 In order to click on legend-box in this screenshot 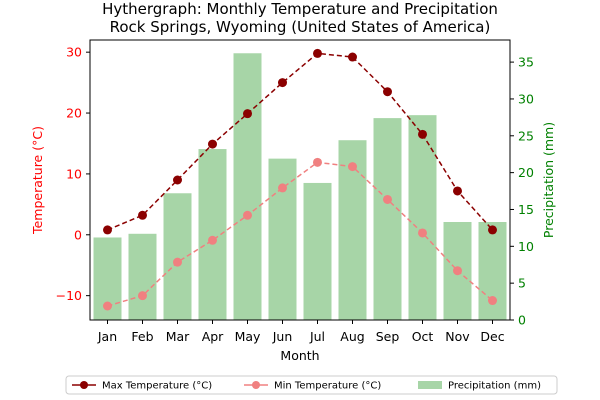, I will do `click(311, 385)`.